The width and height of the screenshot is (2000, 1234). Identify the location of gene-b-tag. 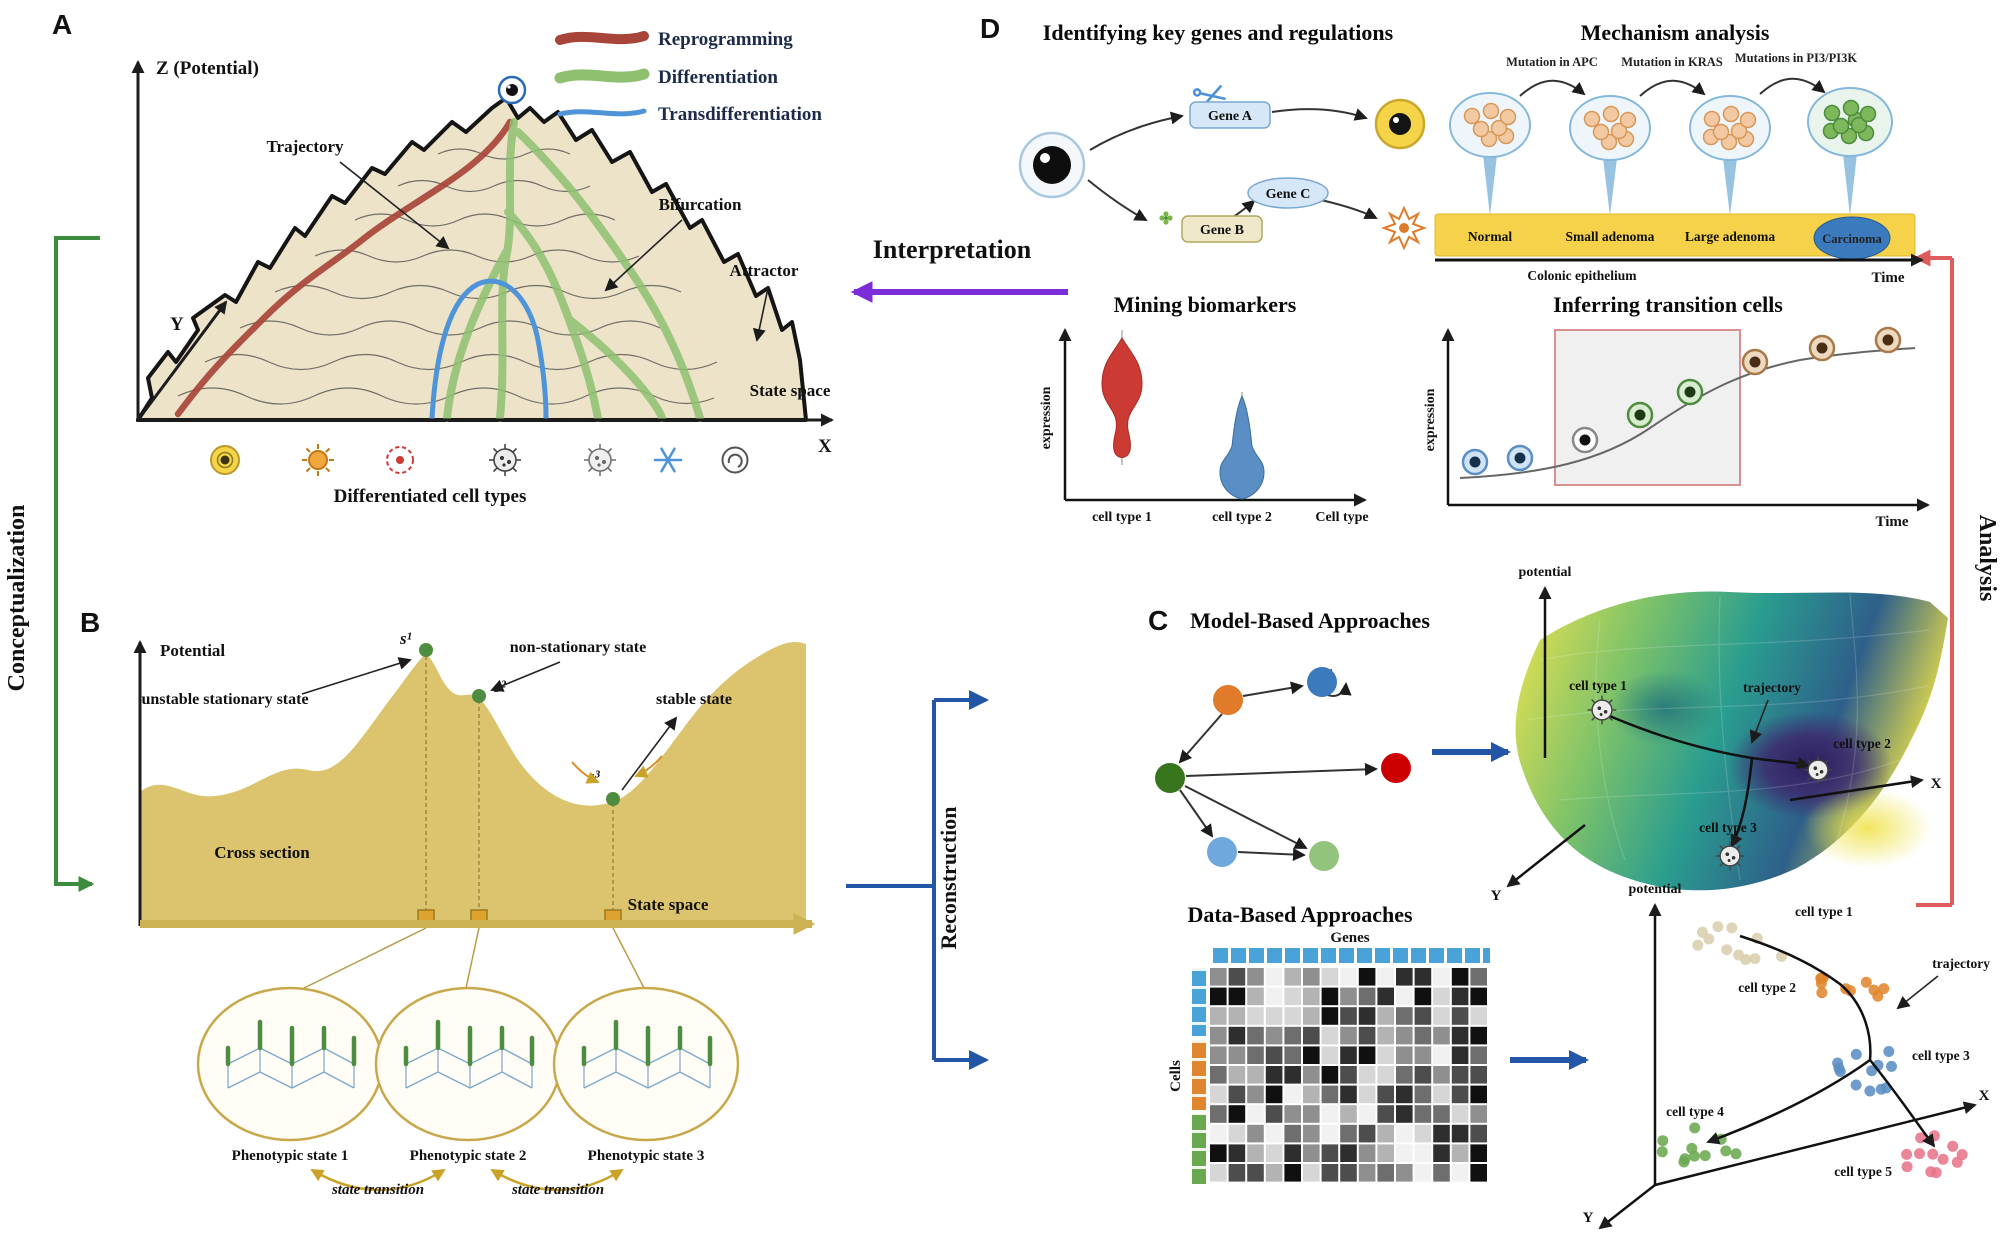
(1222, 229).